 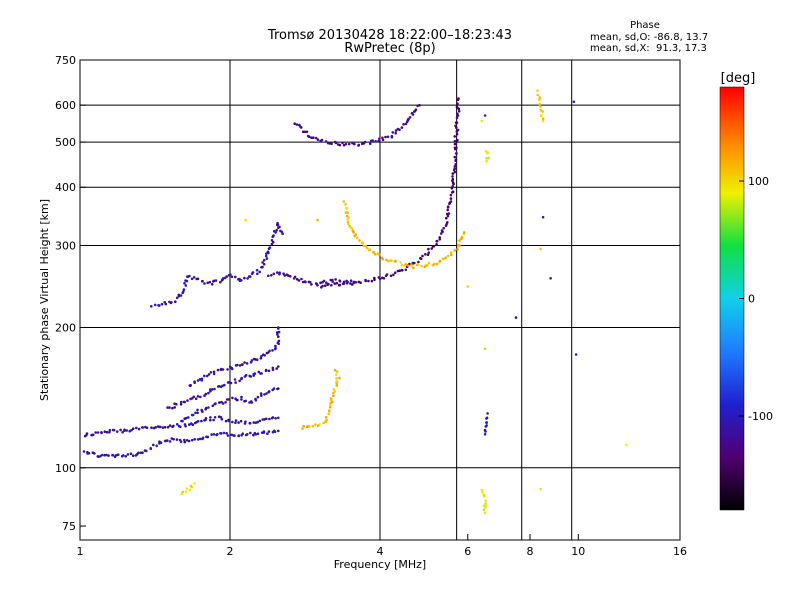 I want to click on x-axis-ticks: 1 2 4 6 8 10 16, so click(x=382, y=546).